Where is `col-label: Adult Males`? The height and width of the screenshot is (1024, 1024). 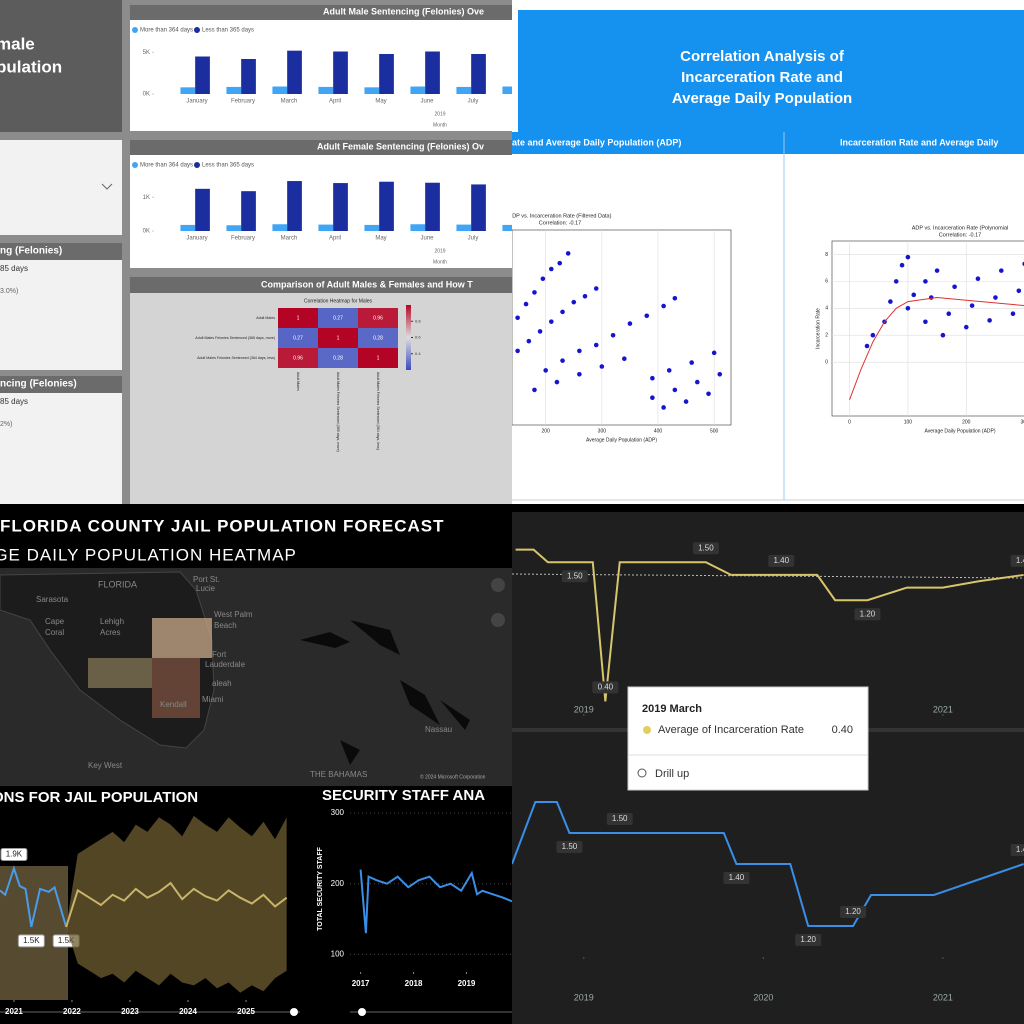
col-label: Adult Males is located at coordinates (298, 381).